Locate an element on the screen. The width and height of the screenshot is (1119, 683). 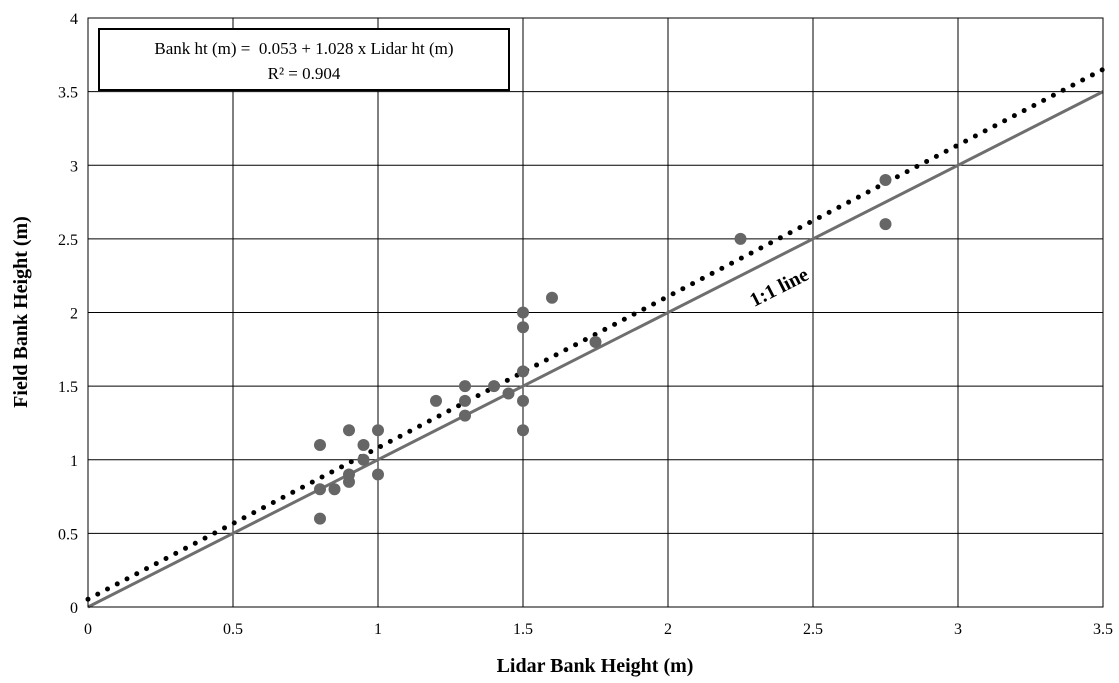
x-tick-label: 2.5 is located at coordinates (813, 629).